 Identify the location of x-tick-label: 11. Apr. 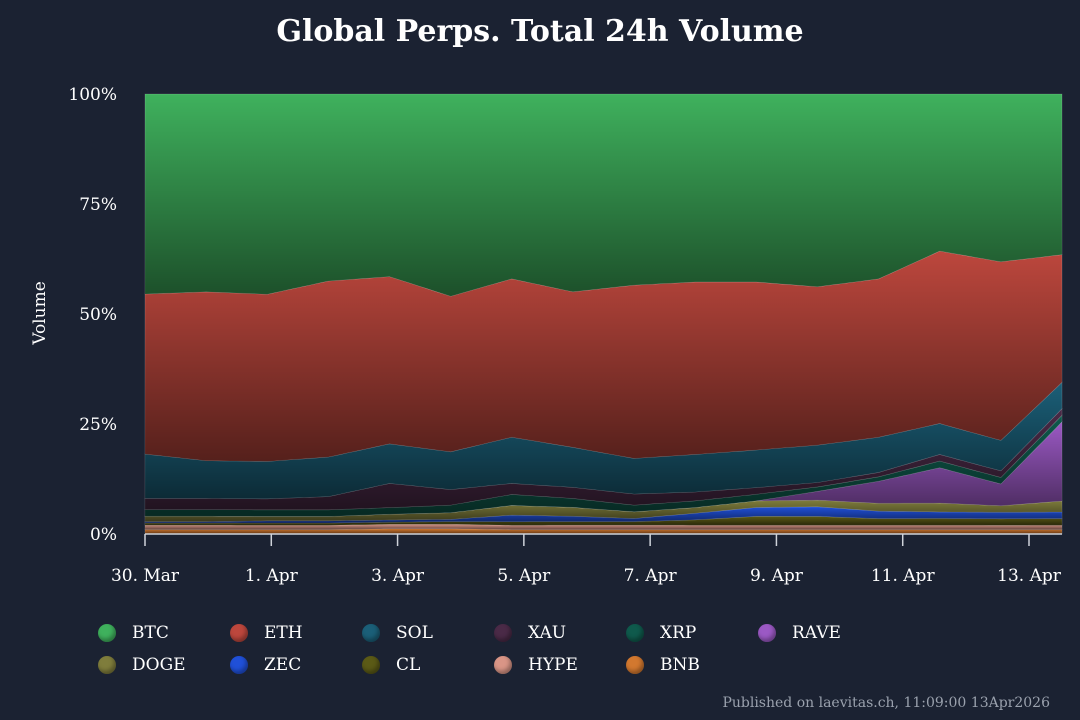
(903, 576).